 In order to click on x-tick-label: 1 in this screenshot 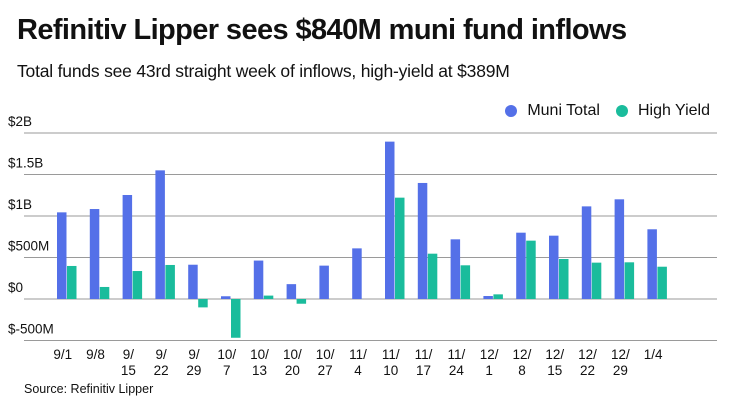, I will do `click(489, 370)`.